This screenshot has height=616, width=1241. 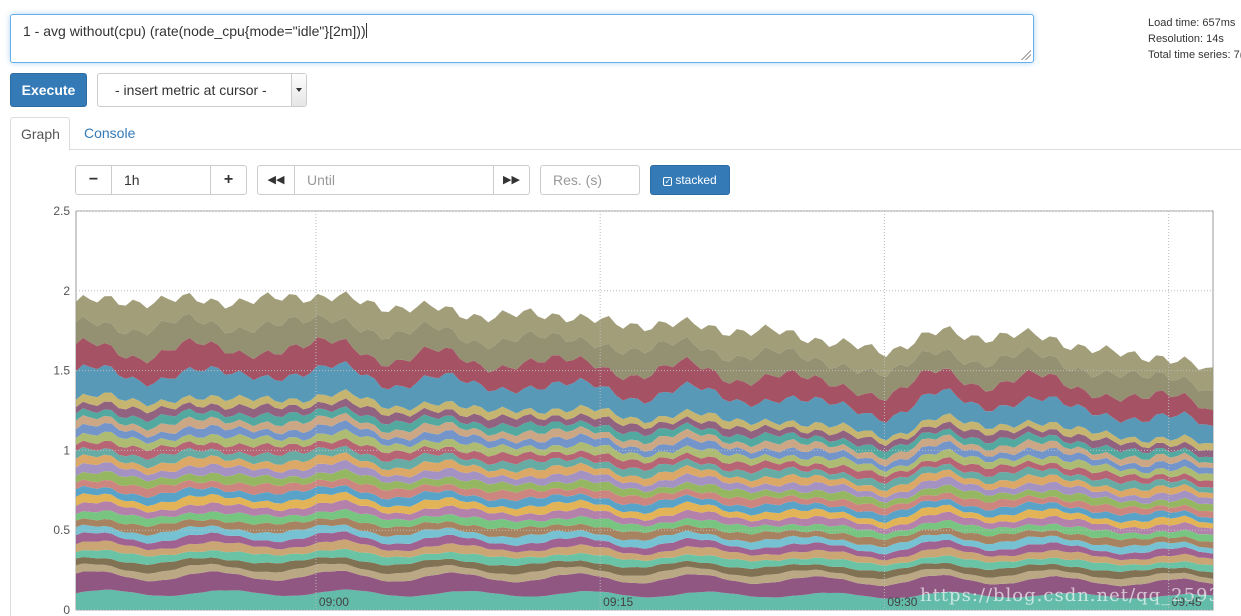 I want to click on checkbox-icon: ✓, so click(x=668, y=181).